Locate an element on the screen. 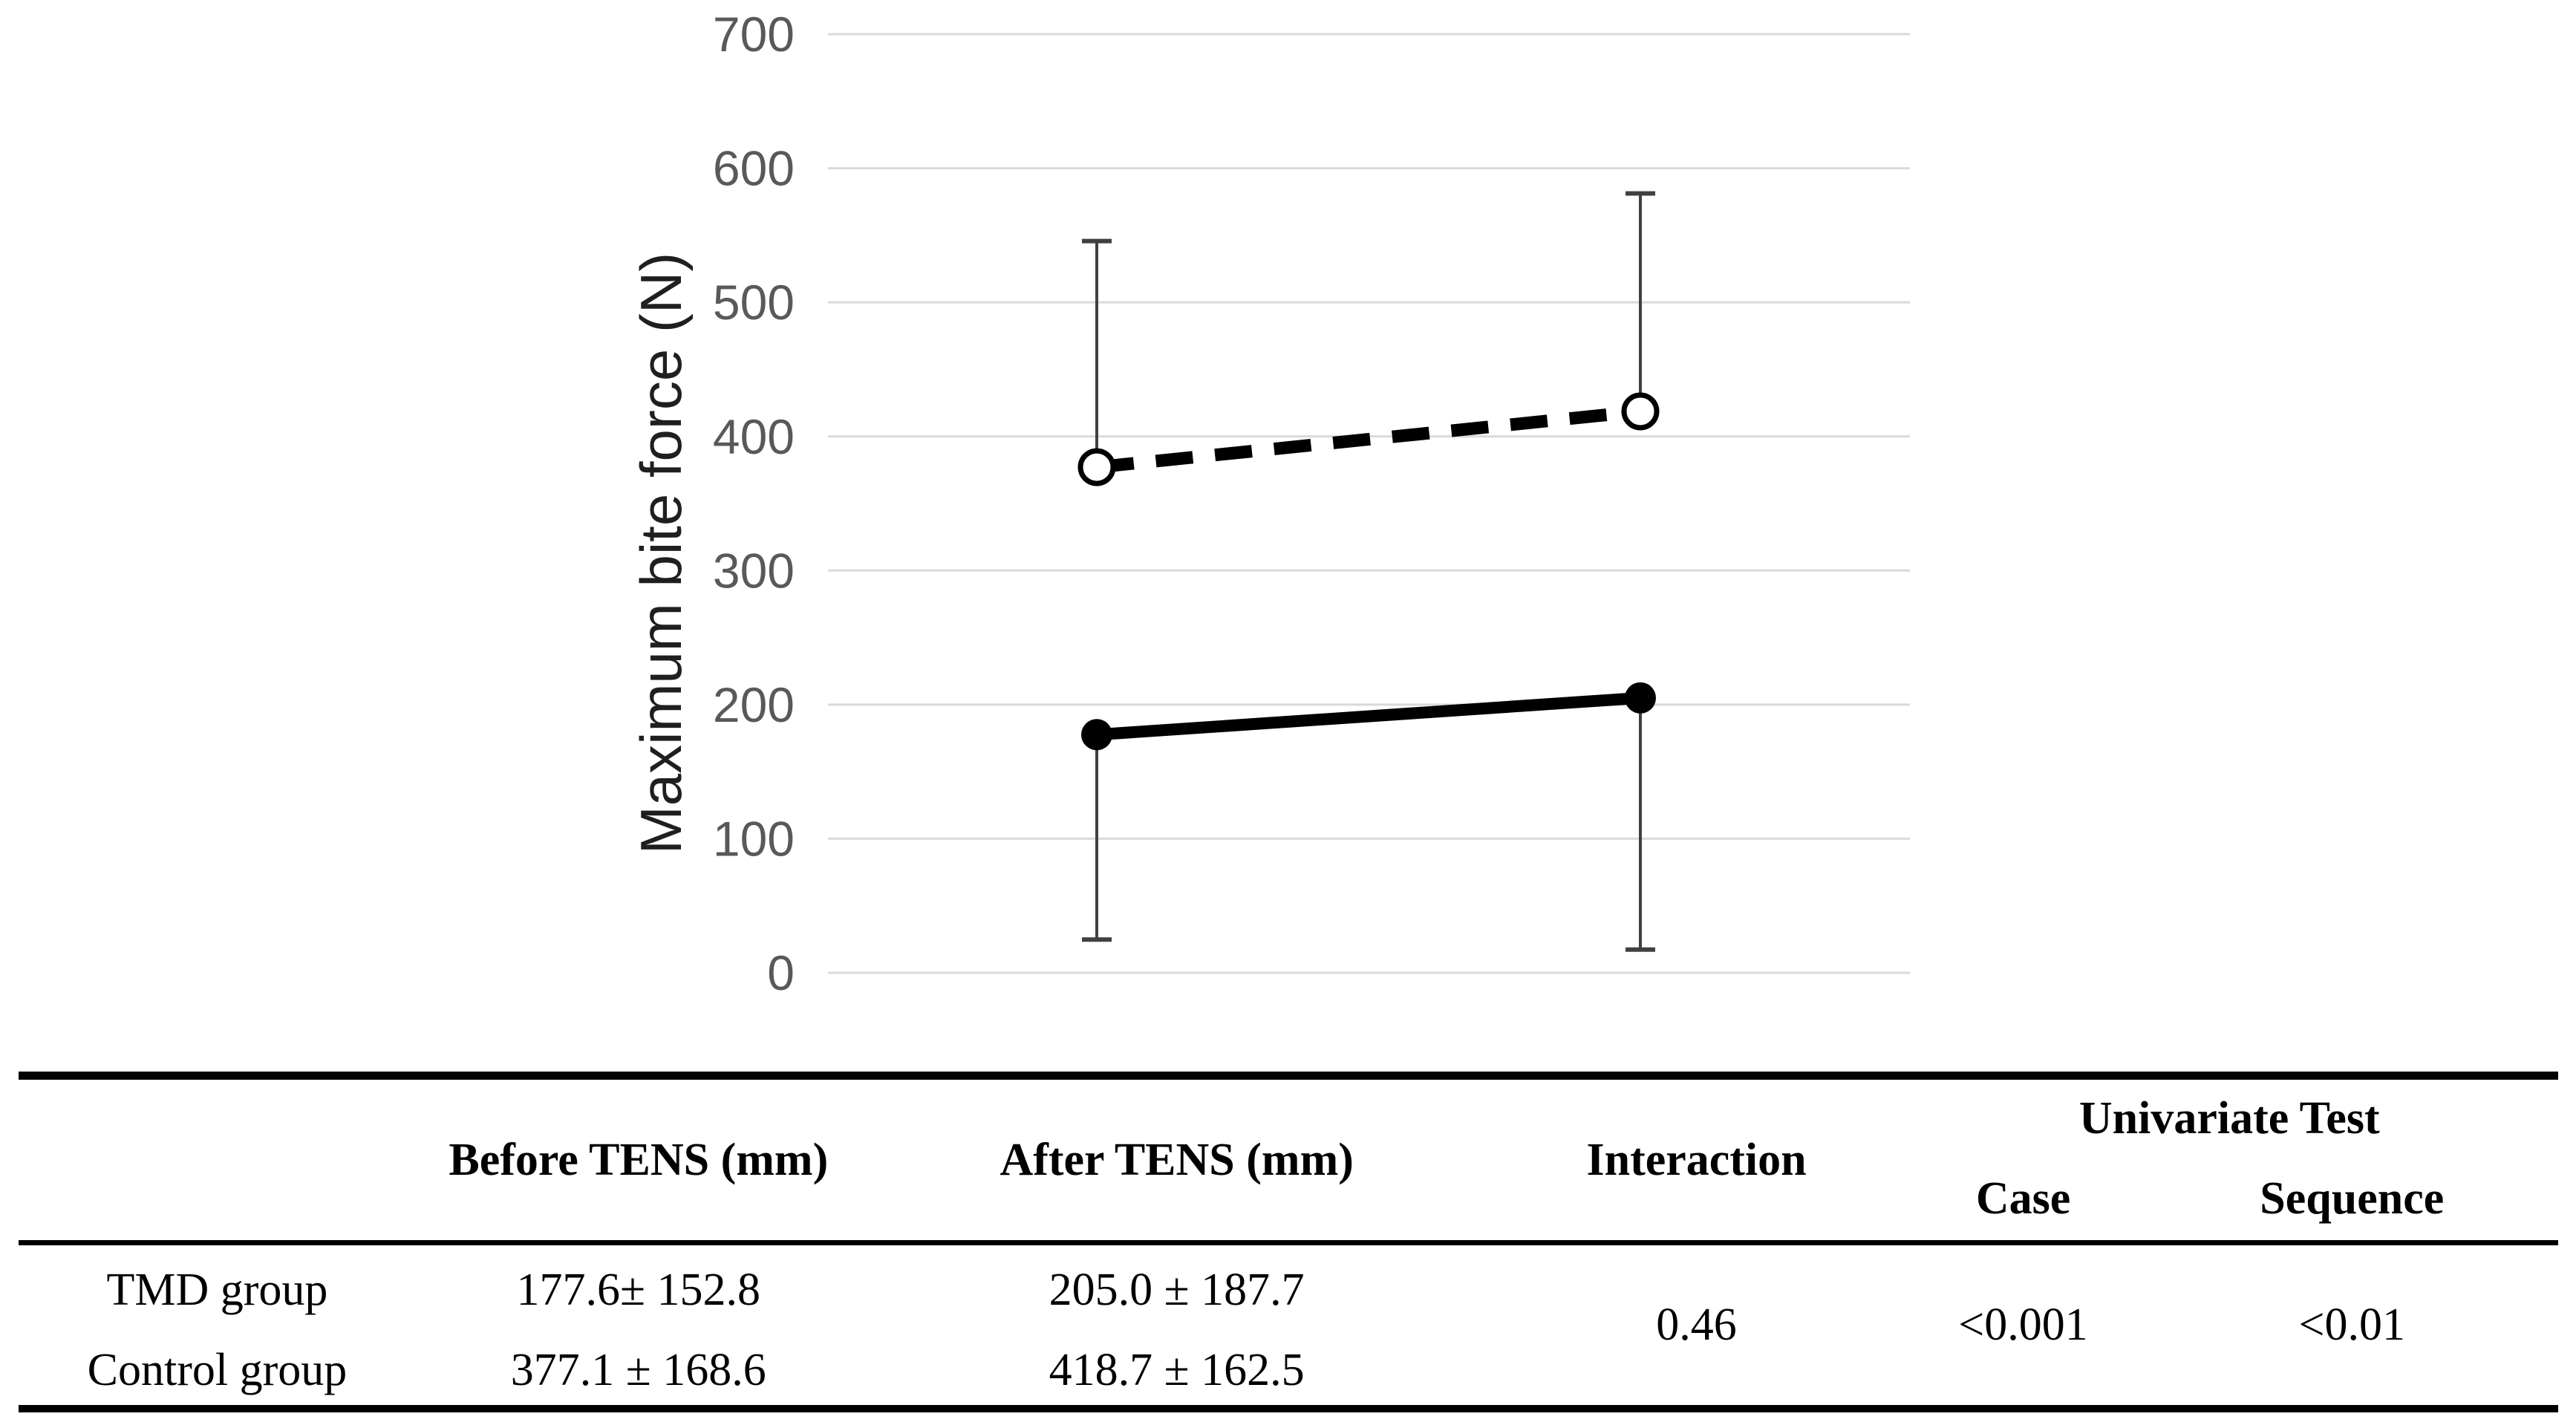  y-tick-label: 500 is located at coordinates (754, 302).